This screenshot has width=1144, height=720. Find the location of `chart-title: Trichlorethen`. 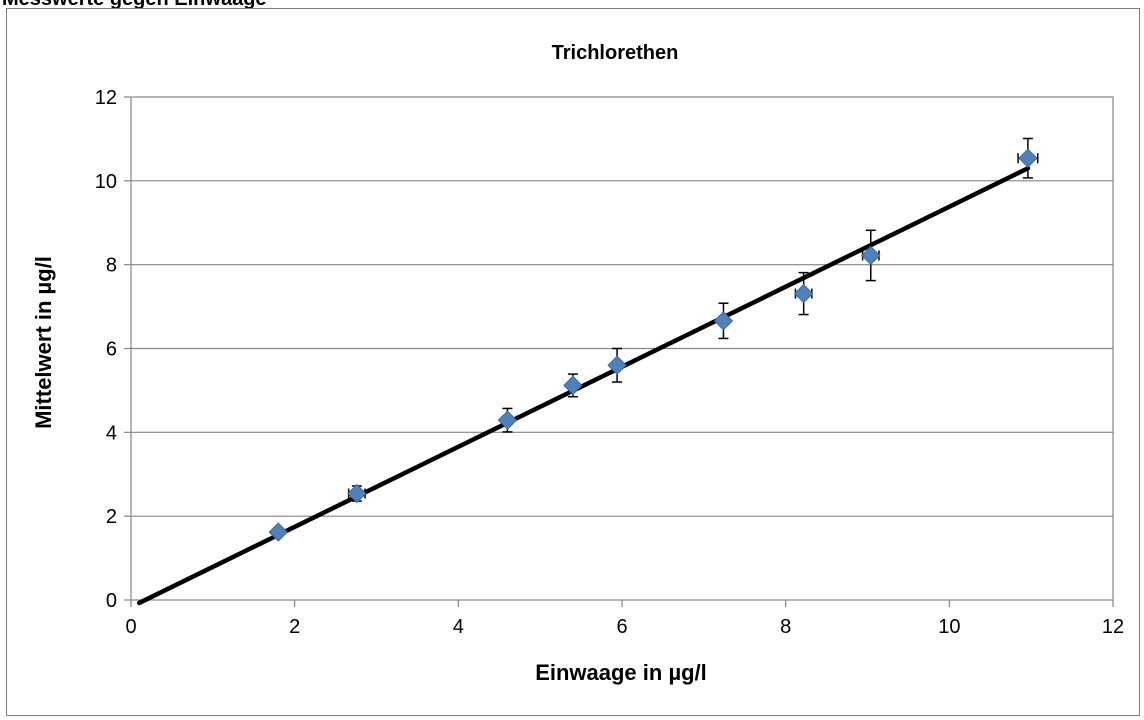

chart-title: Trichlorethen is located at coordinates (615, 53).